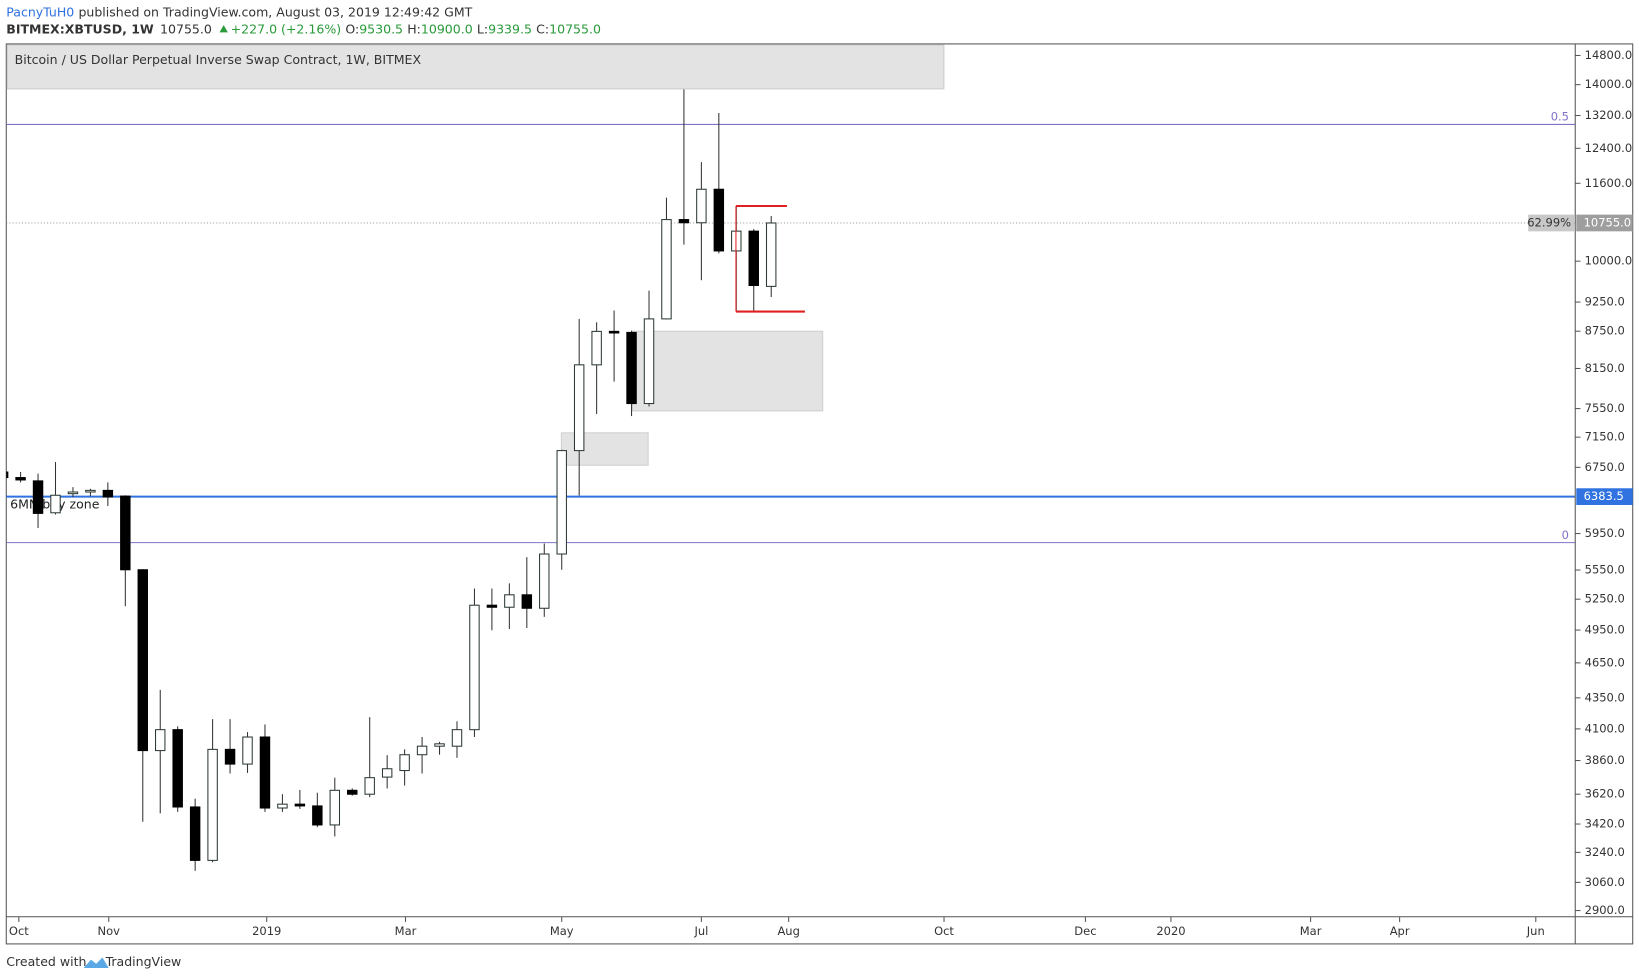  I want to click on y-tick-label: 10000.0, so click(1609, 261).